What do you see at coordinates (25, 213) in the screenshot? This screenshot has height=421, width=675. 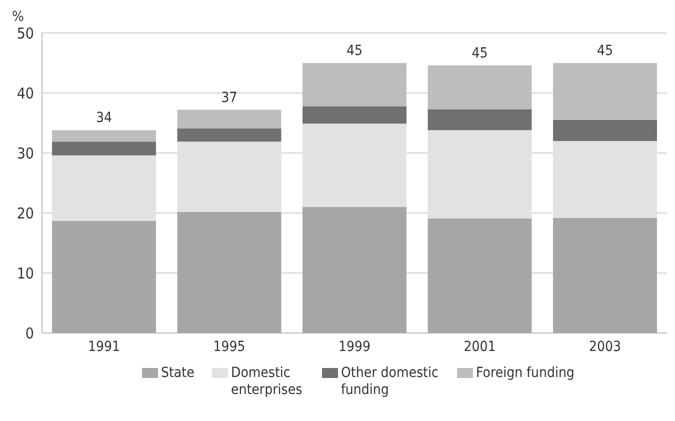 I see `y-tick-label: 20` at bounding box center [25, 213].